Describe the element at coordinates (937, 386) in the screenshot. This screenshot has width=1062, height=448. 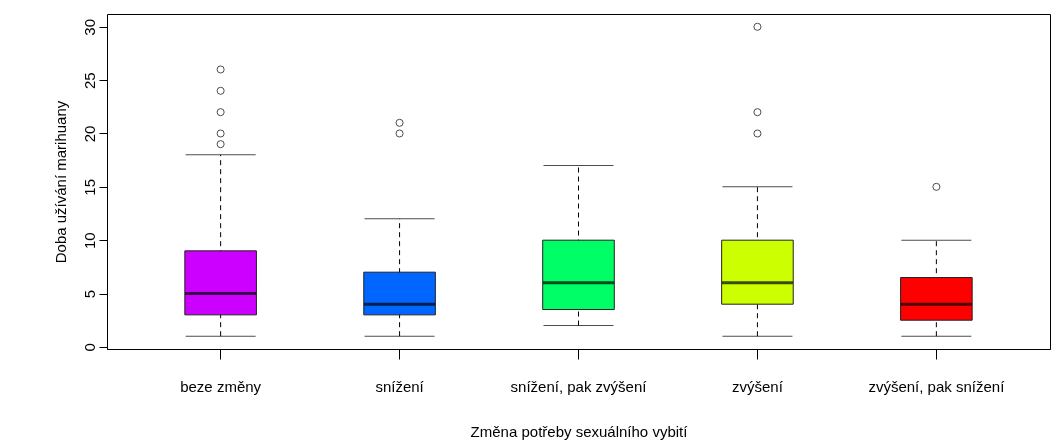
I see `x-tick-label: zvýšení, pak snížení` at that location.